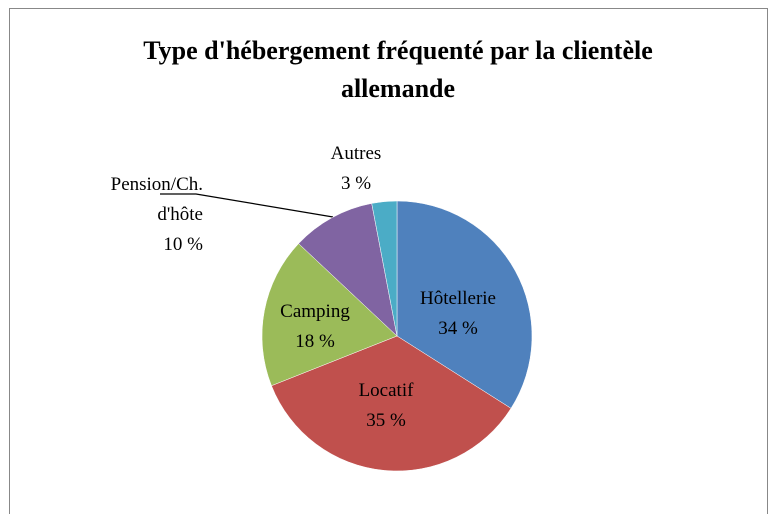  I want to click on value-label: 3 %, so click(356, 183).